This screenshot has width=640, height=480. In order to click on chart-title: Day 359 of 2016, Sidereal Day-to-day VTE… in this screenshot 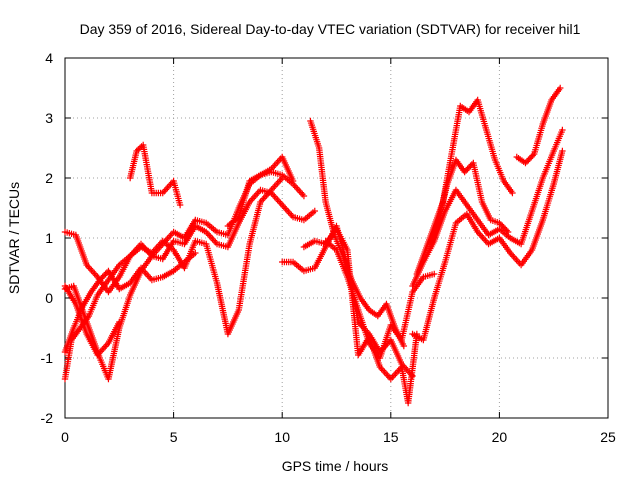, I will do `click(330, 29)`.